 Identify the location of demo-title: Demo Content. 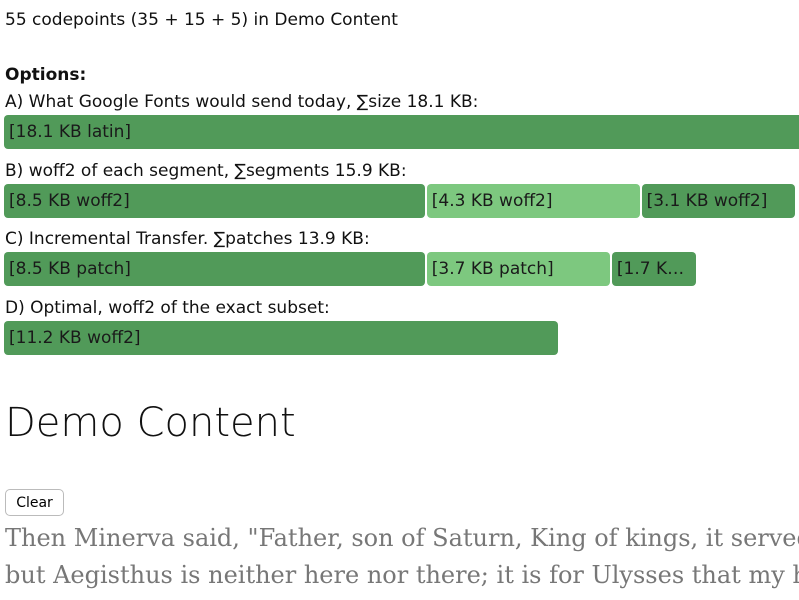
(150, 423).